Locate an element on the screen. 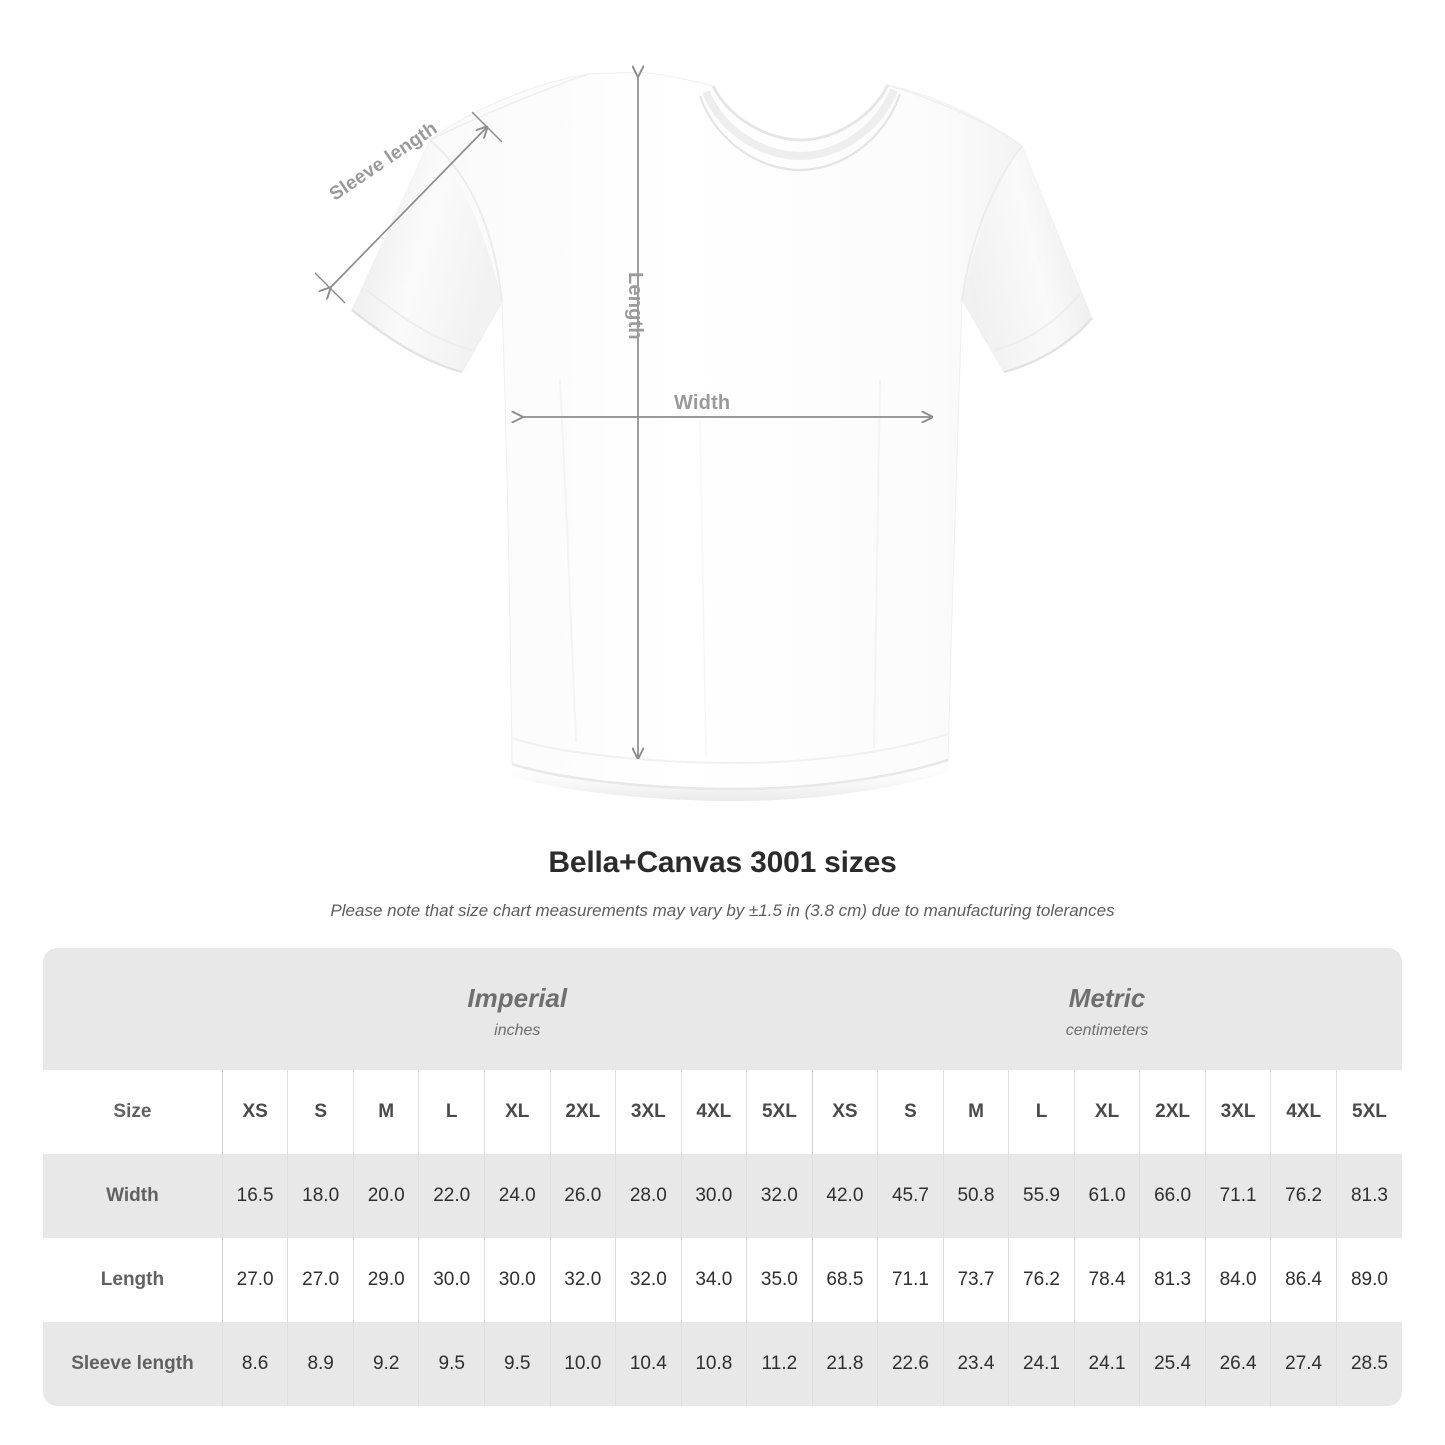 This screenshot has width=1445, height=1445. cell-metric: 27.4 is located at coordinates (1303, 1364).